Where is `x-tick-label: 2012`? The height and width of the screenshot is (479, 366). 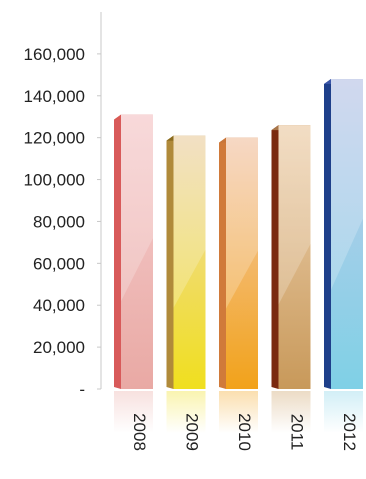 x-tick-label: 2012 is located at coordinates (349, 432).